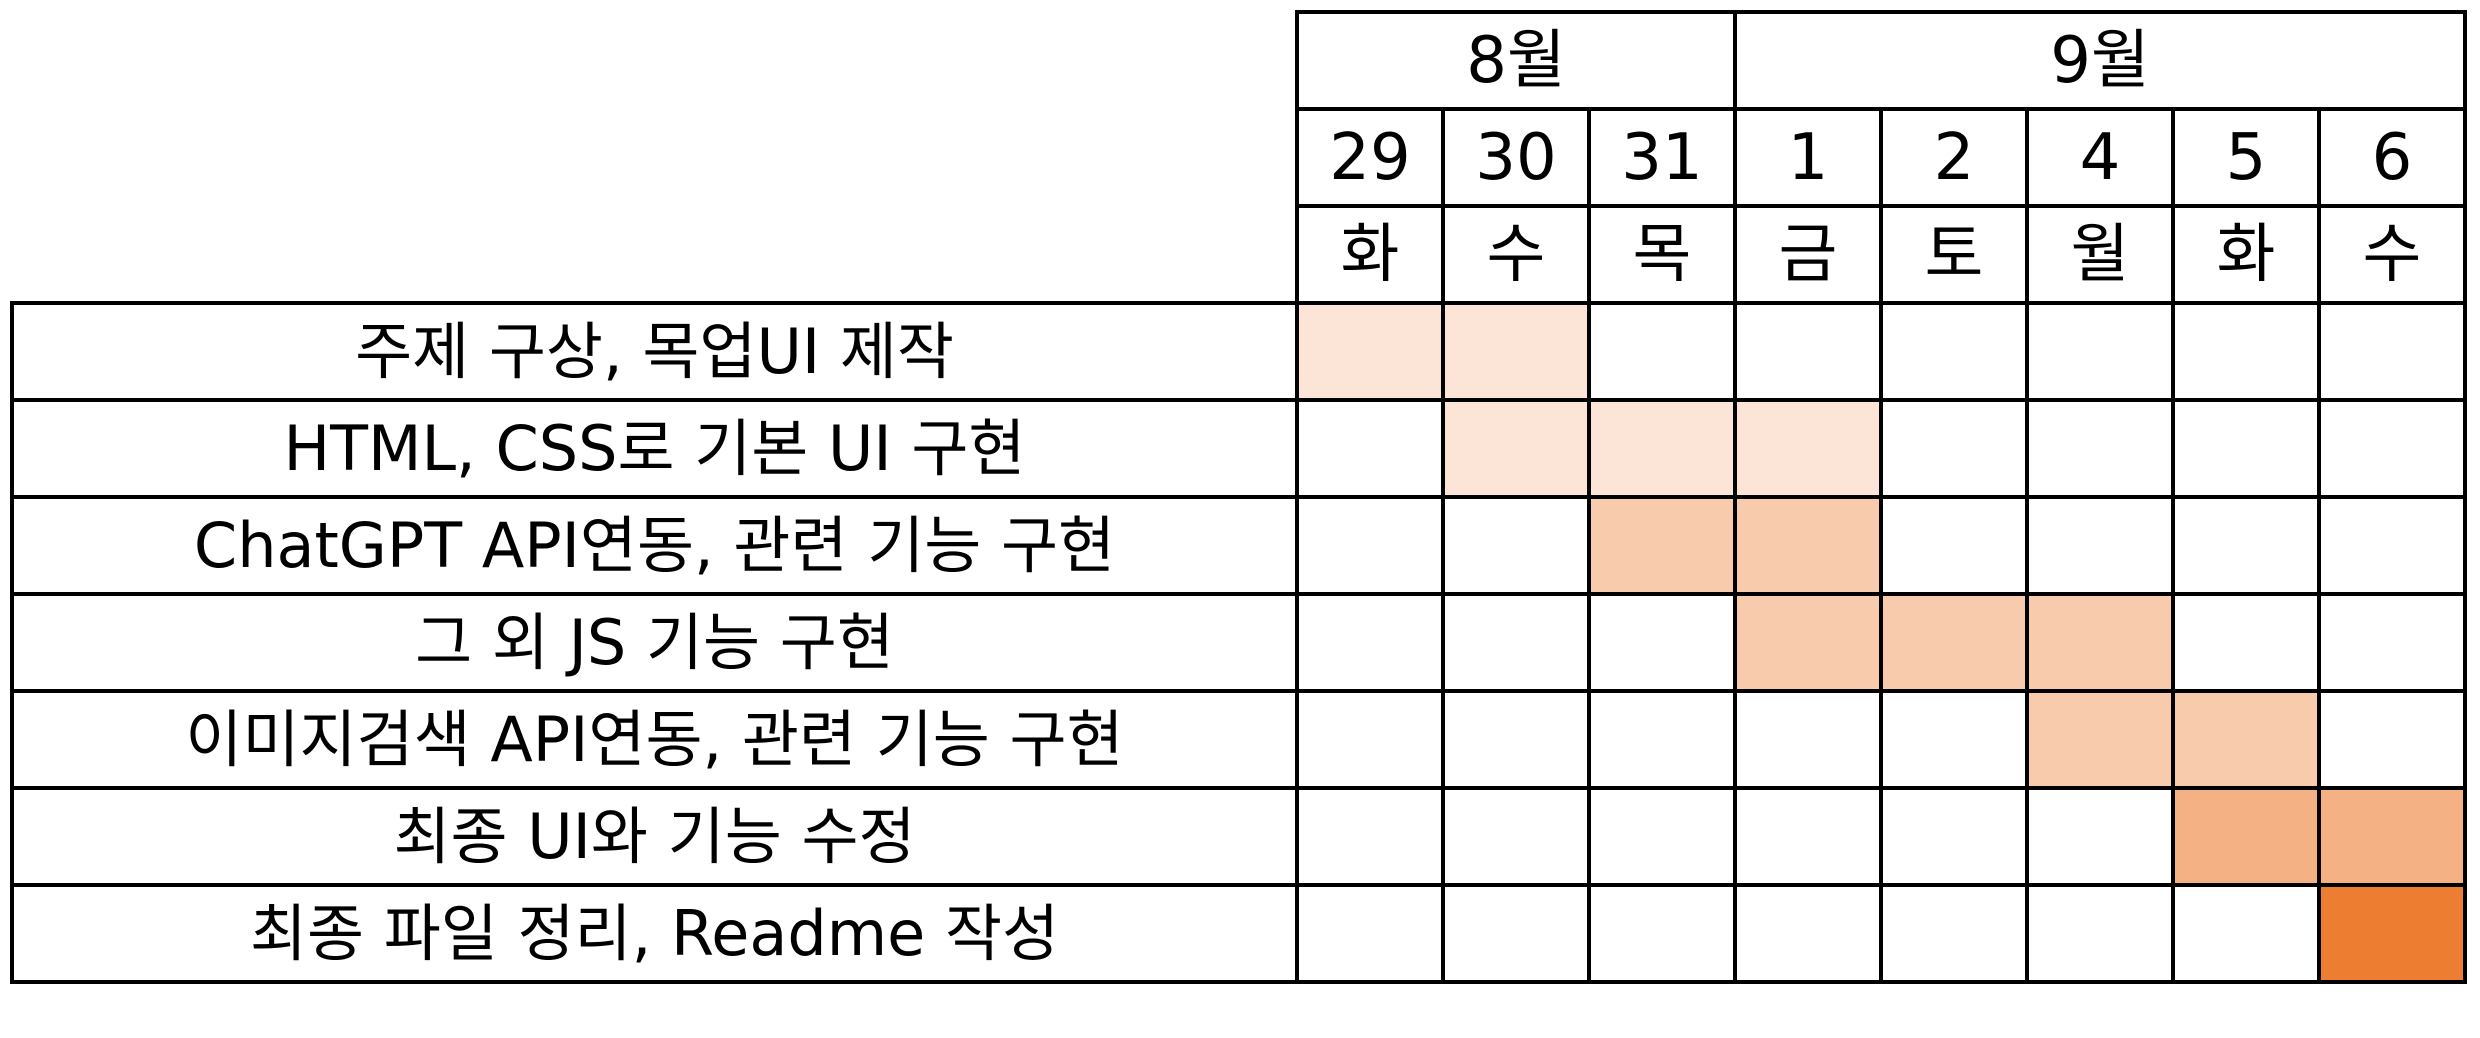  I want to click on task-label: 이미지검색 API연동, 관련 기능 구현, so click(654, 739).